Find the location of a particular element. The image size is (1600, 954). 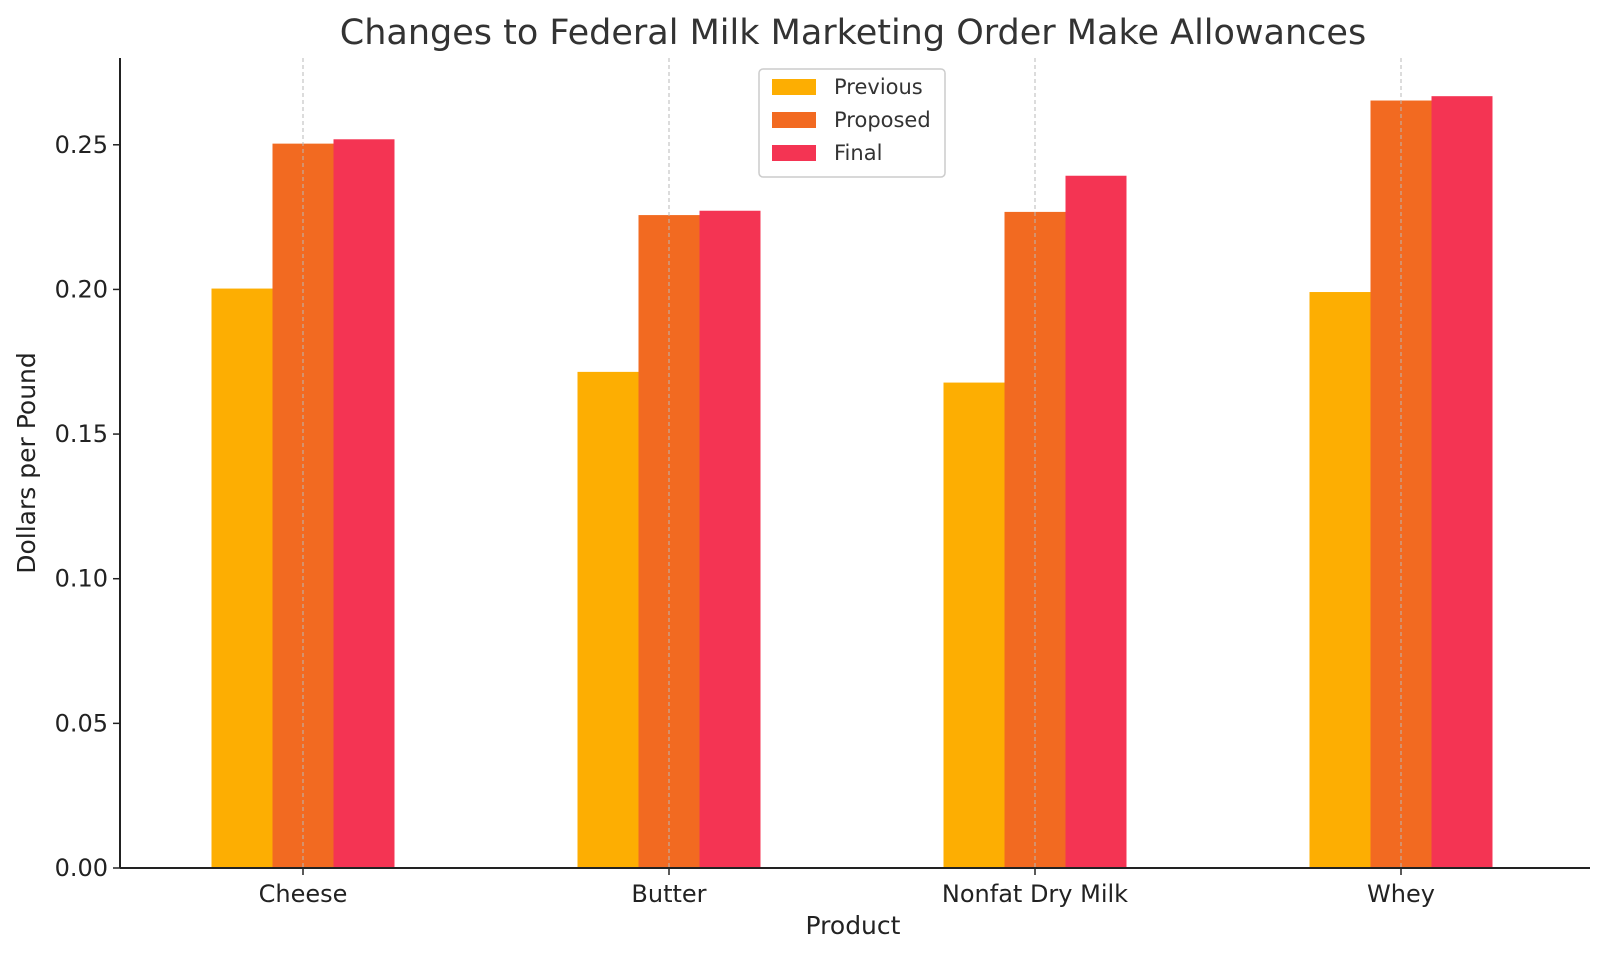

bar-previous-whey is located at coordinates (1340, 580).